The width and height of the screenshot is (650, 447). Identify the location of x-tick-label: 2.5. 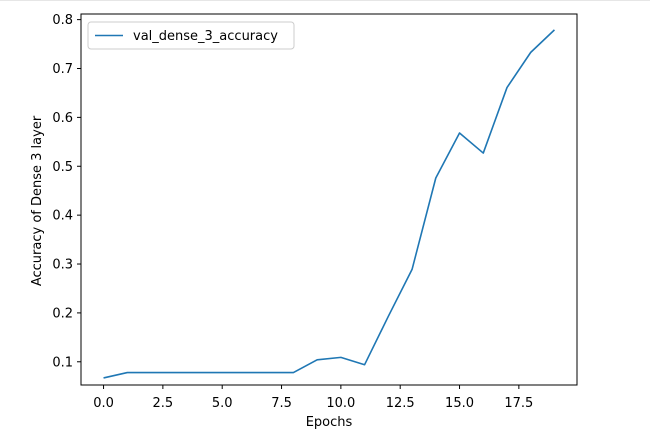
(163, 403).